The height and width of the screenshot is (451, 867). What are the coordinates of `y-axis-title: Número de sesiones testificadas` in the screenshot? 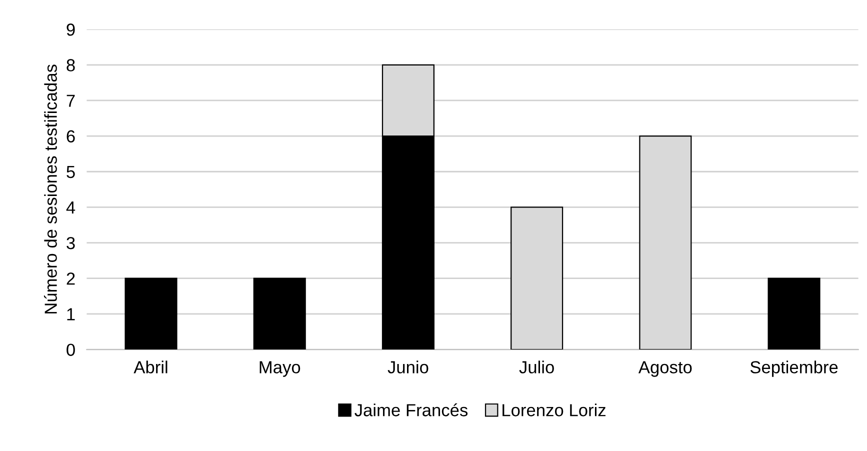 It's located at (50, 189).